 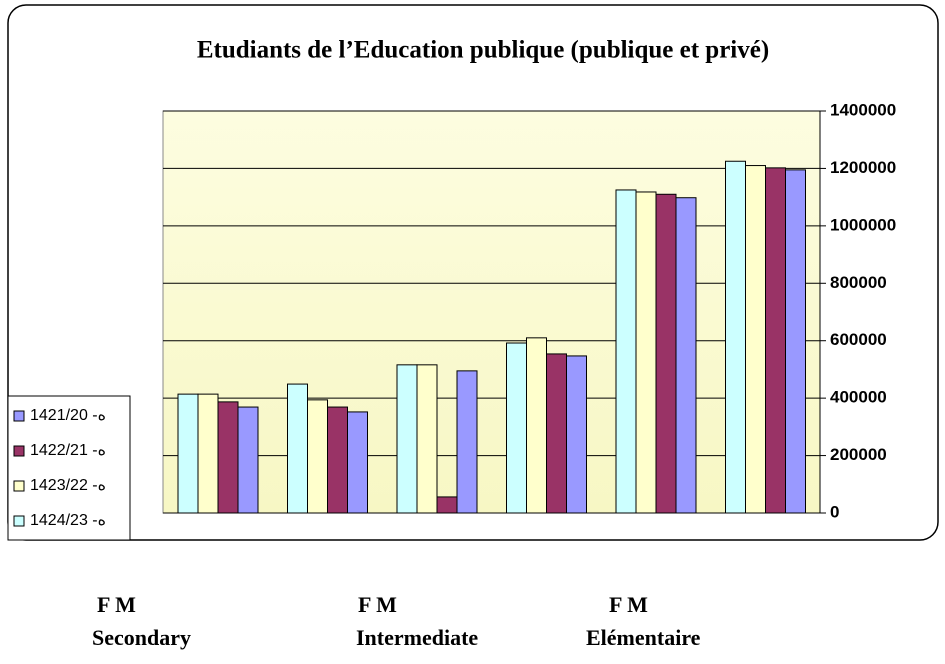 I want to click on y-tick-label: 200000, so click(x=858, y=454).